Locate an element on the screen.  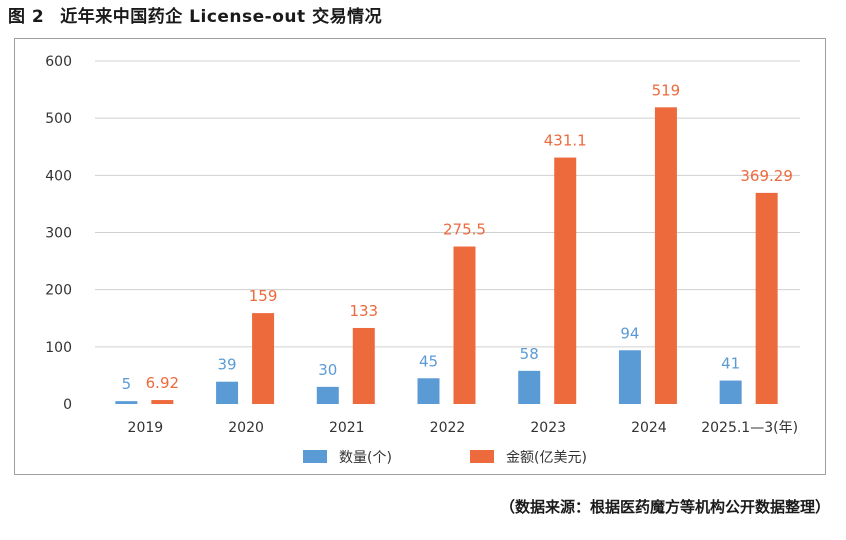
legend-swatch-count is located at coordinates (315, 456).